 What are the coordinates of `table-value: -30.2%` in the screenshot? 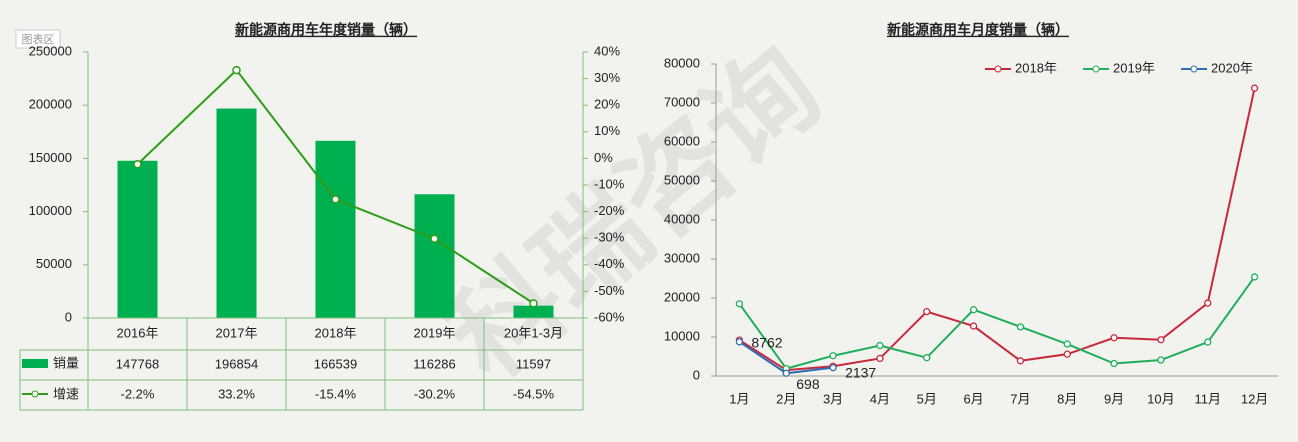 It's located at (435, 393).